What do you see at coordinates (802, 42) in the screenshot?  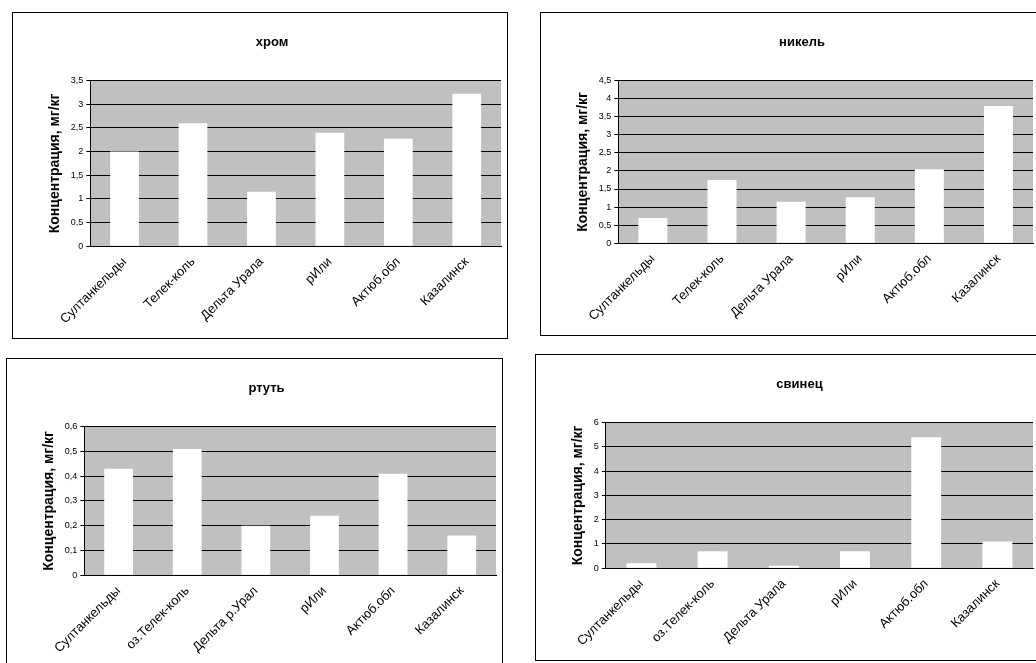 I see `chart-title: никель` at bounding box center [802, 42].